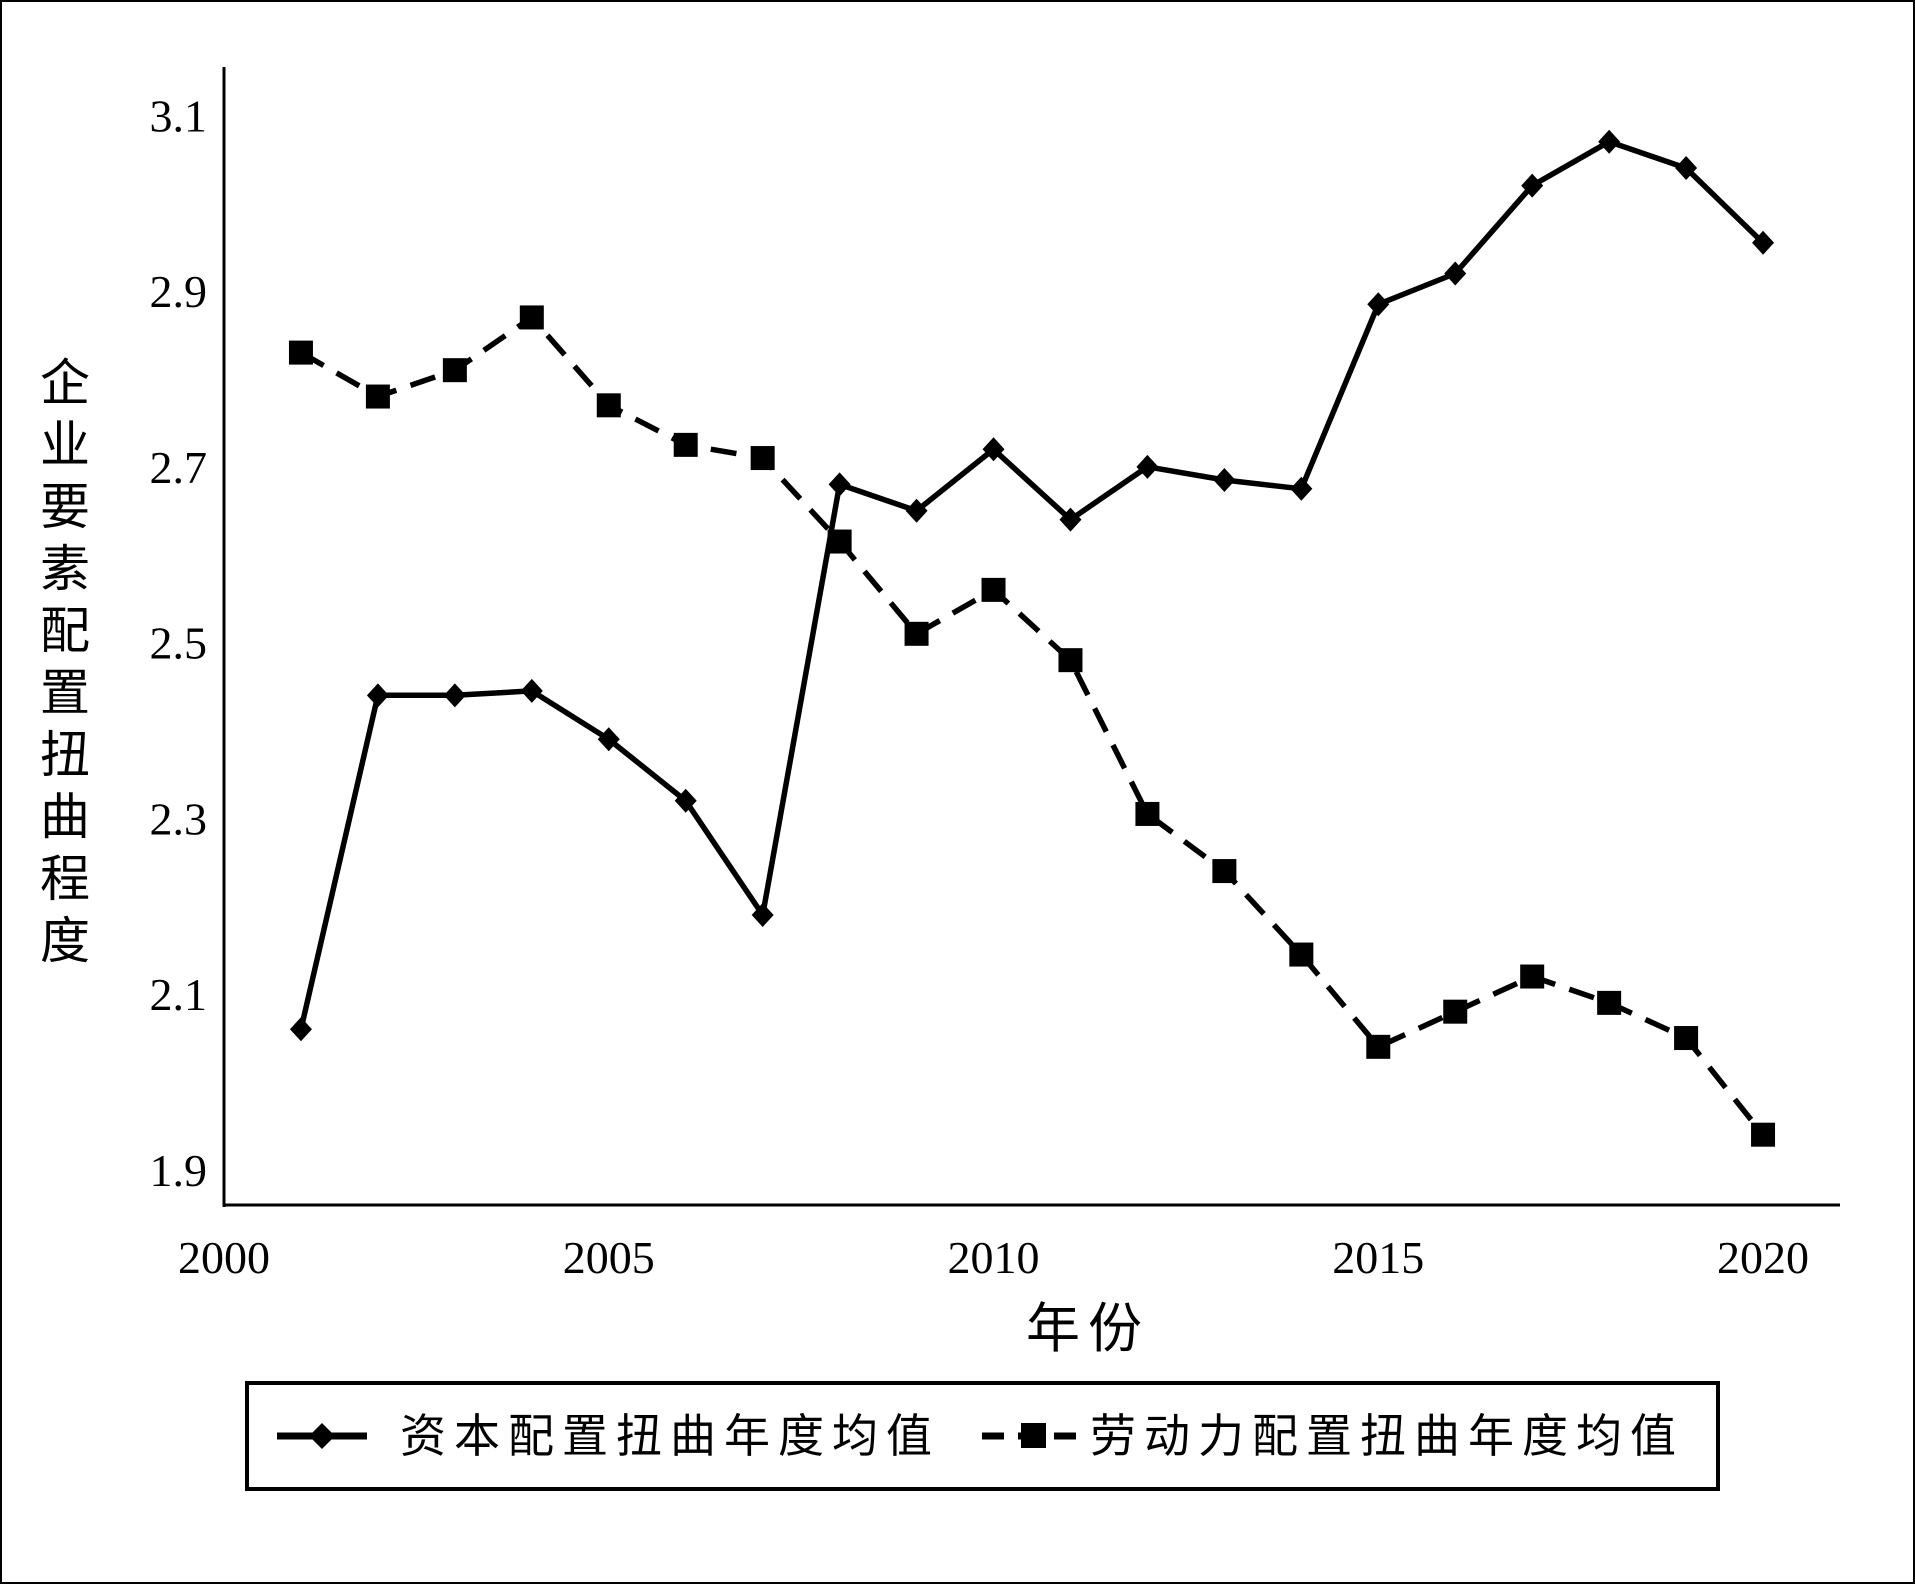  Describe the element at coordinates (1763, 1257) in the screenshot. I see `x-tick-label-2020: 2020` at that location.